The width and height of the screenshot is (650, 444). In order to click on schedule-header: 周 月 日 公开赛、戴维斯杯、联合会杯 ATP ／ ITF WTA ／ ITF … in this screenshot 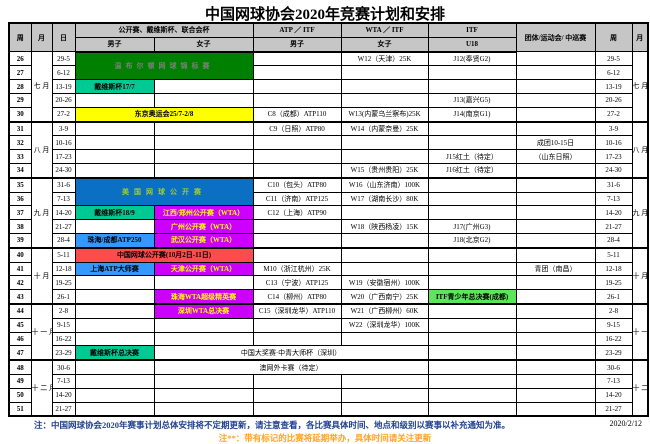, I will do `click(328, 37)`.